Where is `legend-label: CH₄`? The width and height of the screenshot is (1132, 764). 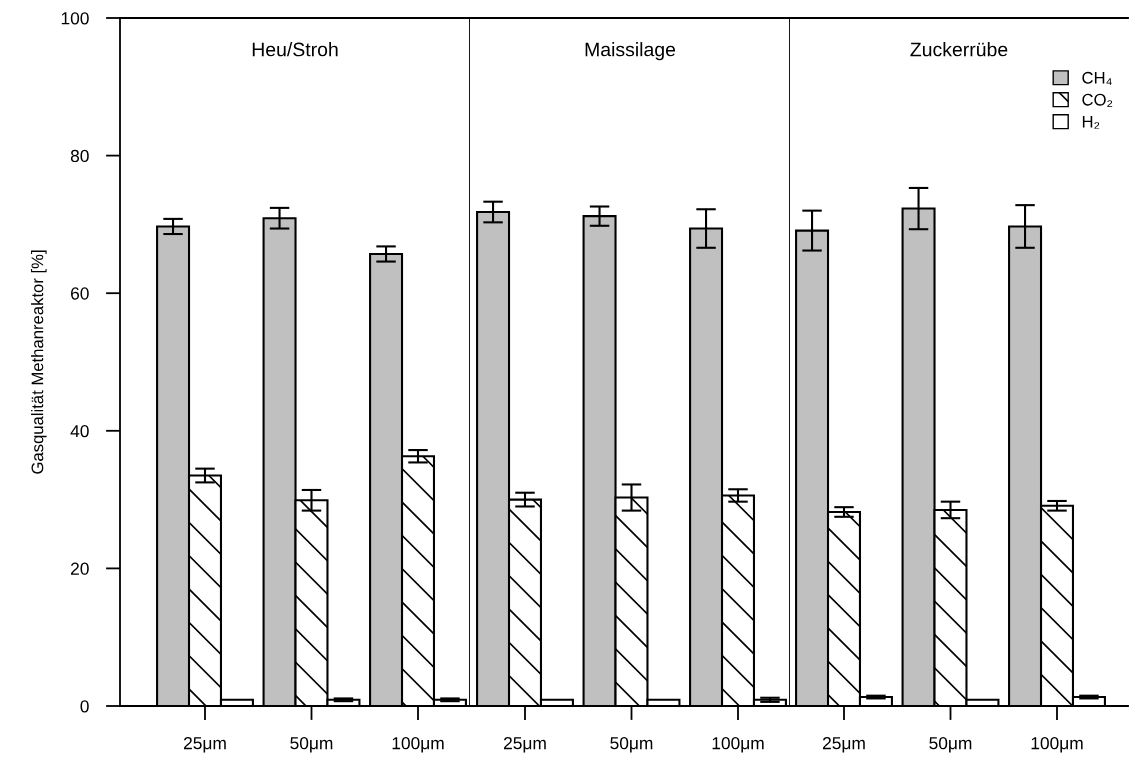
legend-label: CH₄ is located at coordinates (1097, 78).